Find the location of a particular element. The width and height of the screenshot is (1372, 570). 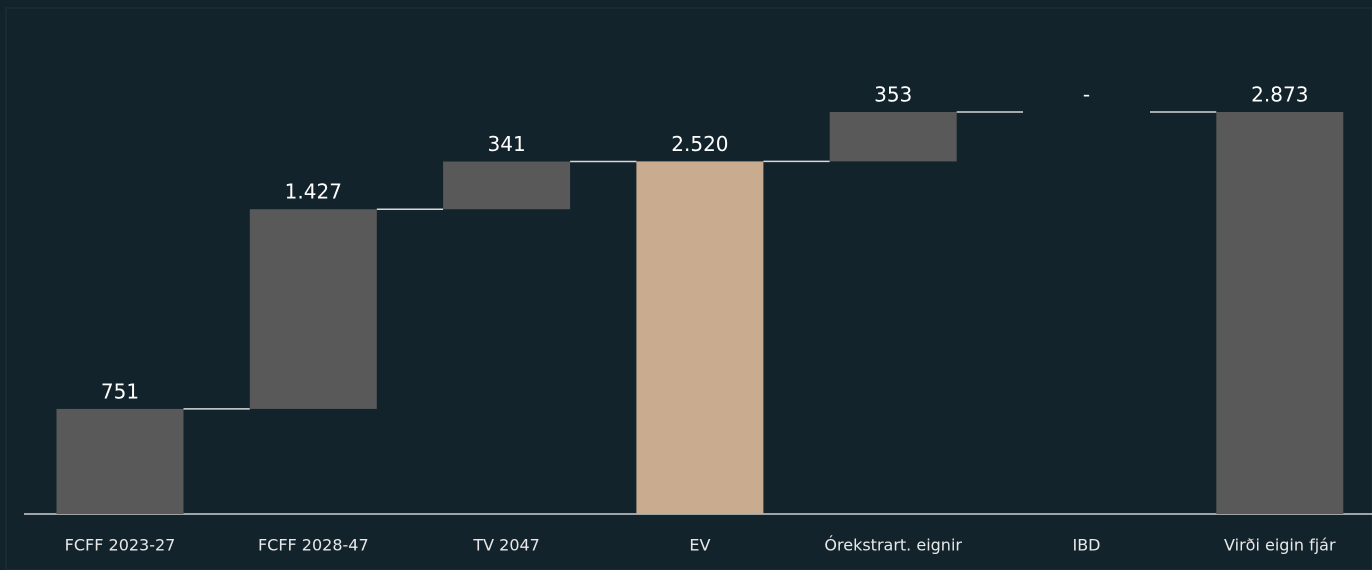

x-tick-label: FCFF 2028-47 is located at coordinates (313, 545).